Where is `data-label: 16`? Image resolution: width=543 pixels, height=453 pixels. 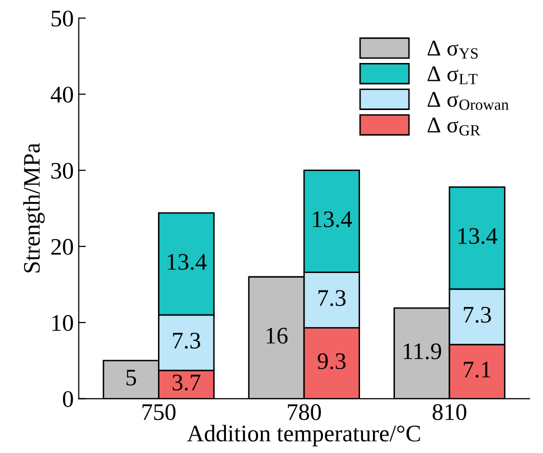 data-label: 16 is located at coordinates (277, 336).